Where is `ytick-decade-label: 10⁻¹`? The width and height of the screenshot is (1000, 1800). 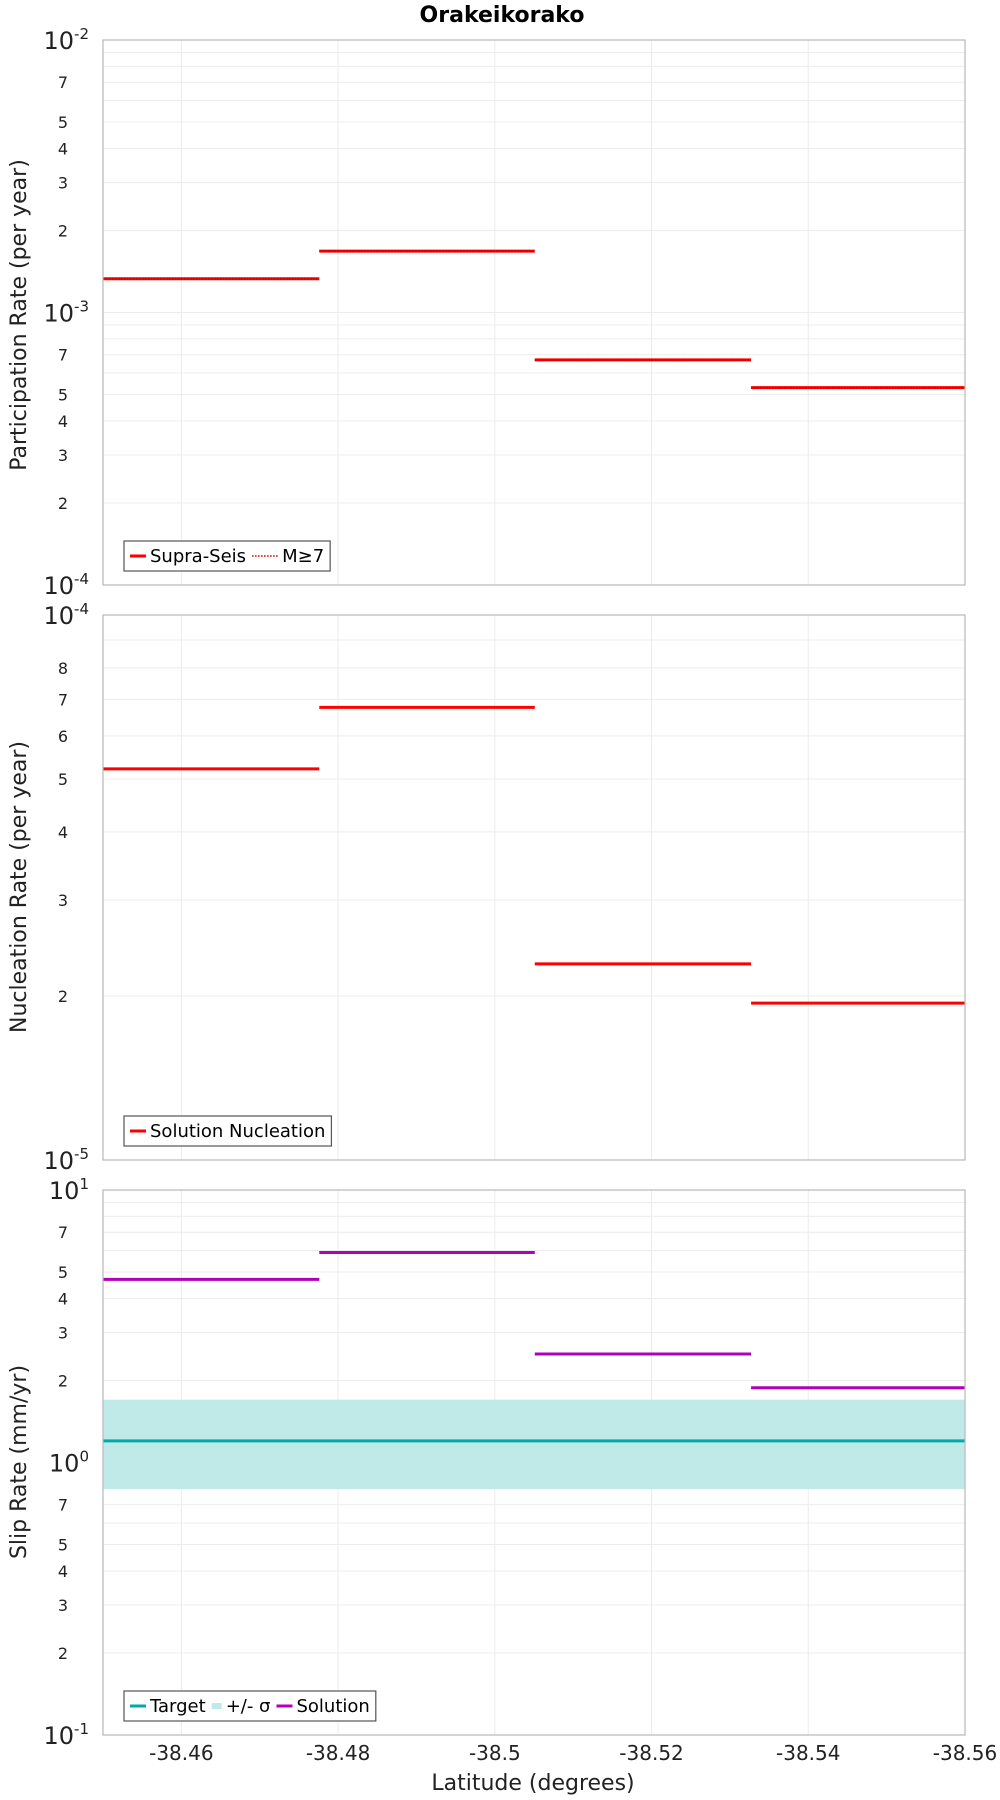
ytick-decade-label: 10⁻¹ is located at coordinates (66, 1735).